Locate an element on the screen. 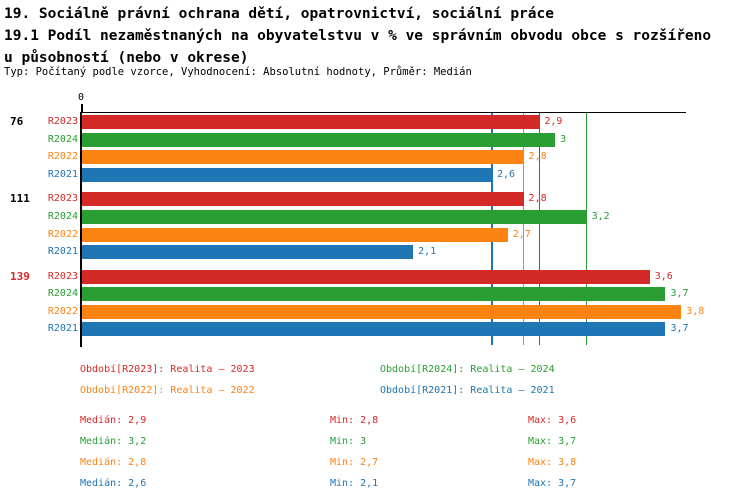 Image resolution: width=750 pixels, height=498 pixels. median-gridline-R2024 is located at coordinates (586, 229).